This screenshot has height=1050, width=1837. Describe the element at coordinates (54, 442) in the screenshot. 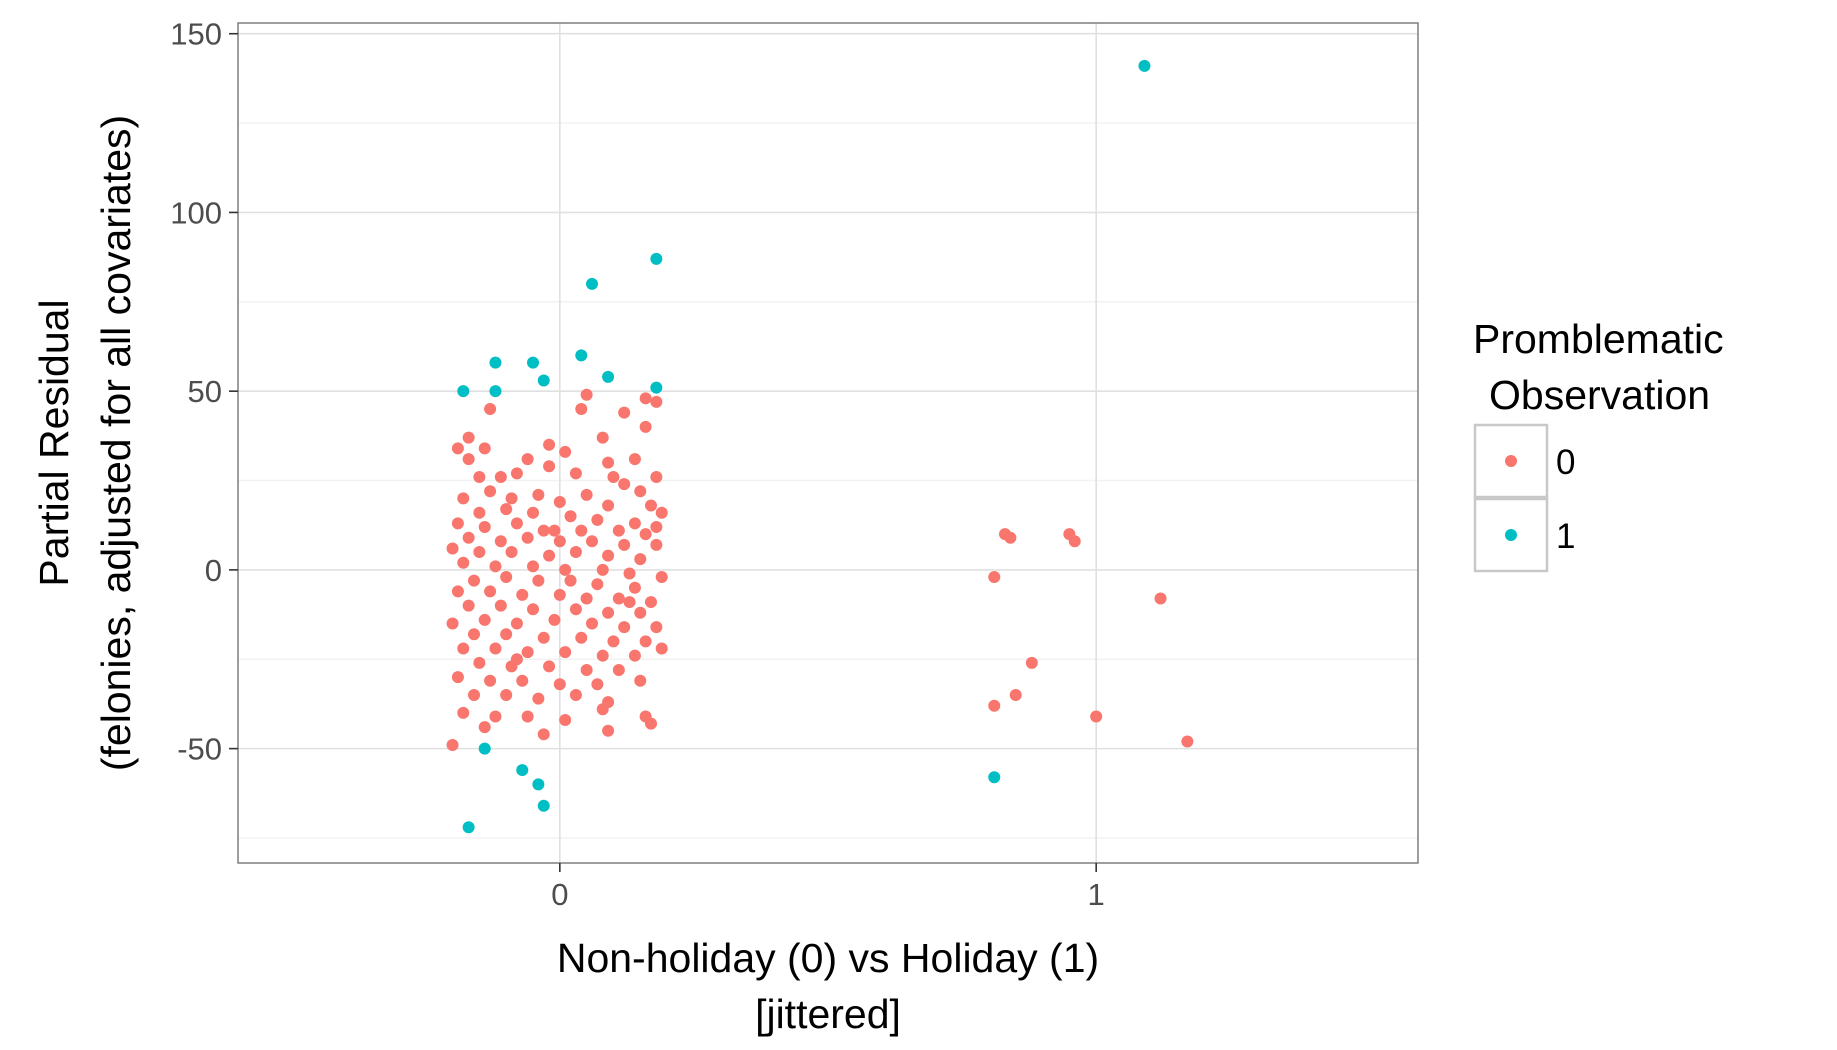

I see `y-axis-title-line1: Partial Residual` at that location.